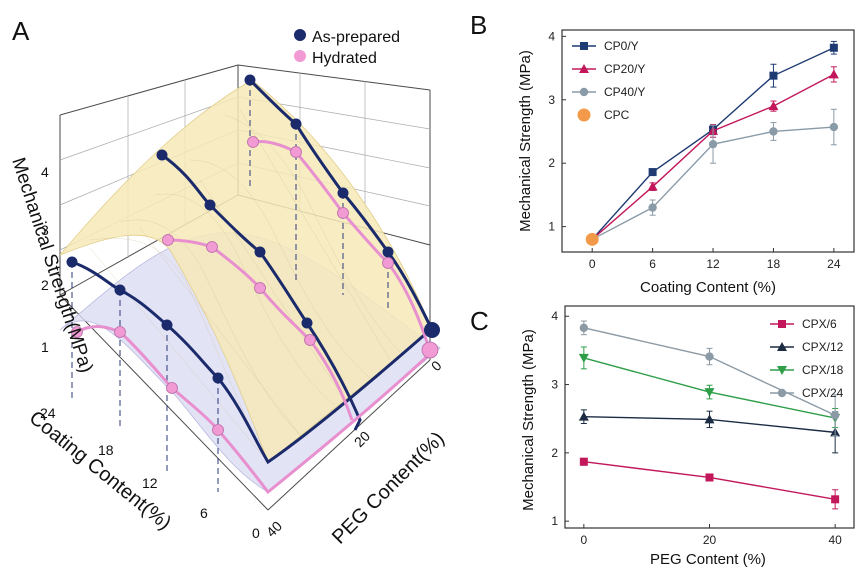  I want to click on c-legend-label-0: CPX/6, so click(819, 324).